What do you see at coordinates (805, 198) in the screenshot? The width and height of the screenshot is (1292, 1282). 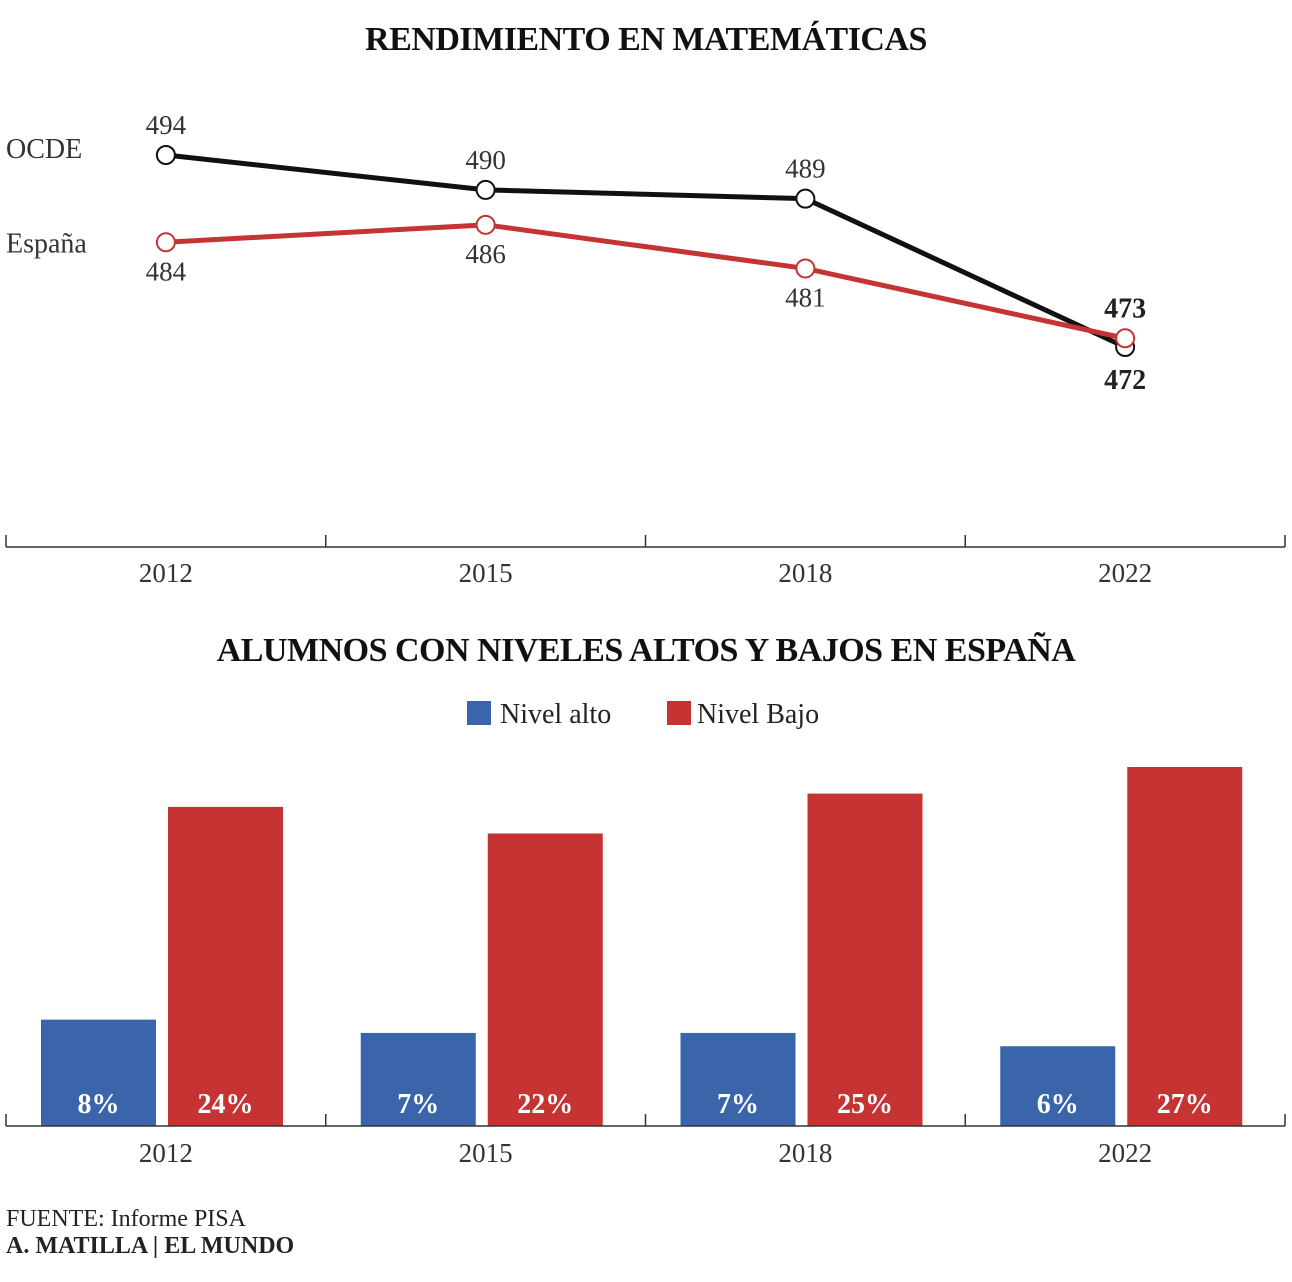 I see `point-ocde-2018` at bounding box center [805, 198].